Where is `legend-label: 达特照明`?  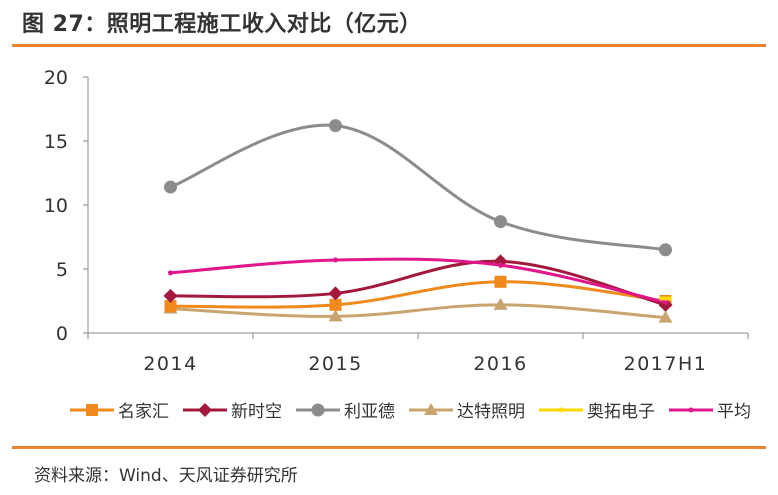 legend-label: 达特照明 is located at coordinates (491, 412).